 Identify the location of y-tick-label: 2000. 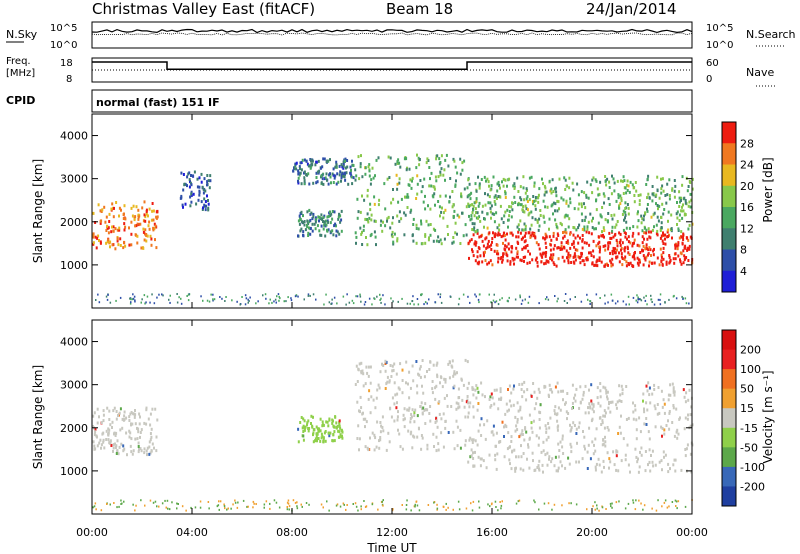
(74, 222).